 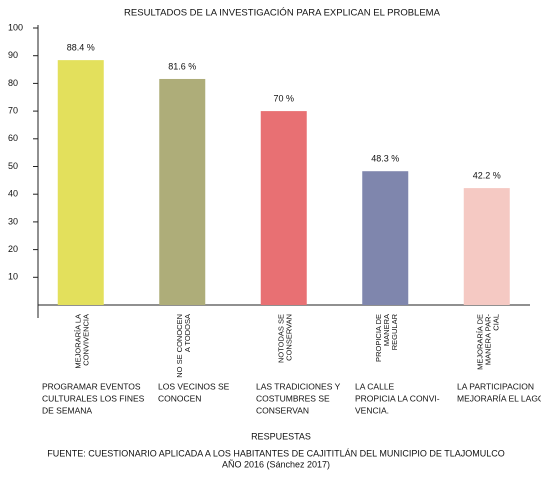 I want to click on x-tick-label: NO SE CONOCEN, so click(x=179, y=346).